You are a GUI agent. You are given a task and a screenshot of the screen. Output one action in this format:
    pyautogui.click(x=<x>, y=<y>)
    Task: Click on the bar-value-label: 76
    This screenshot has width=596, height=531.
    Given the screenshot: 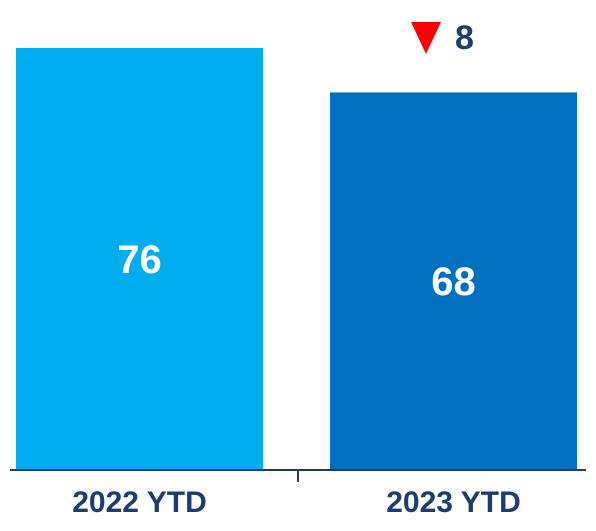 What is the action you would take?
    pyautogui.click(x=139, y=260)
    